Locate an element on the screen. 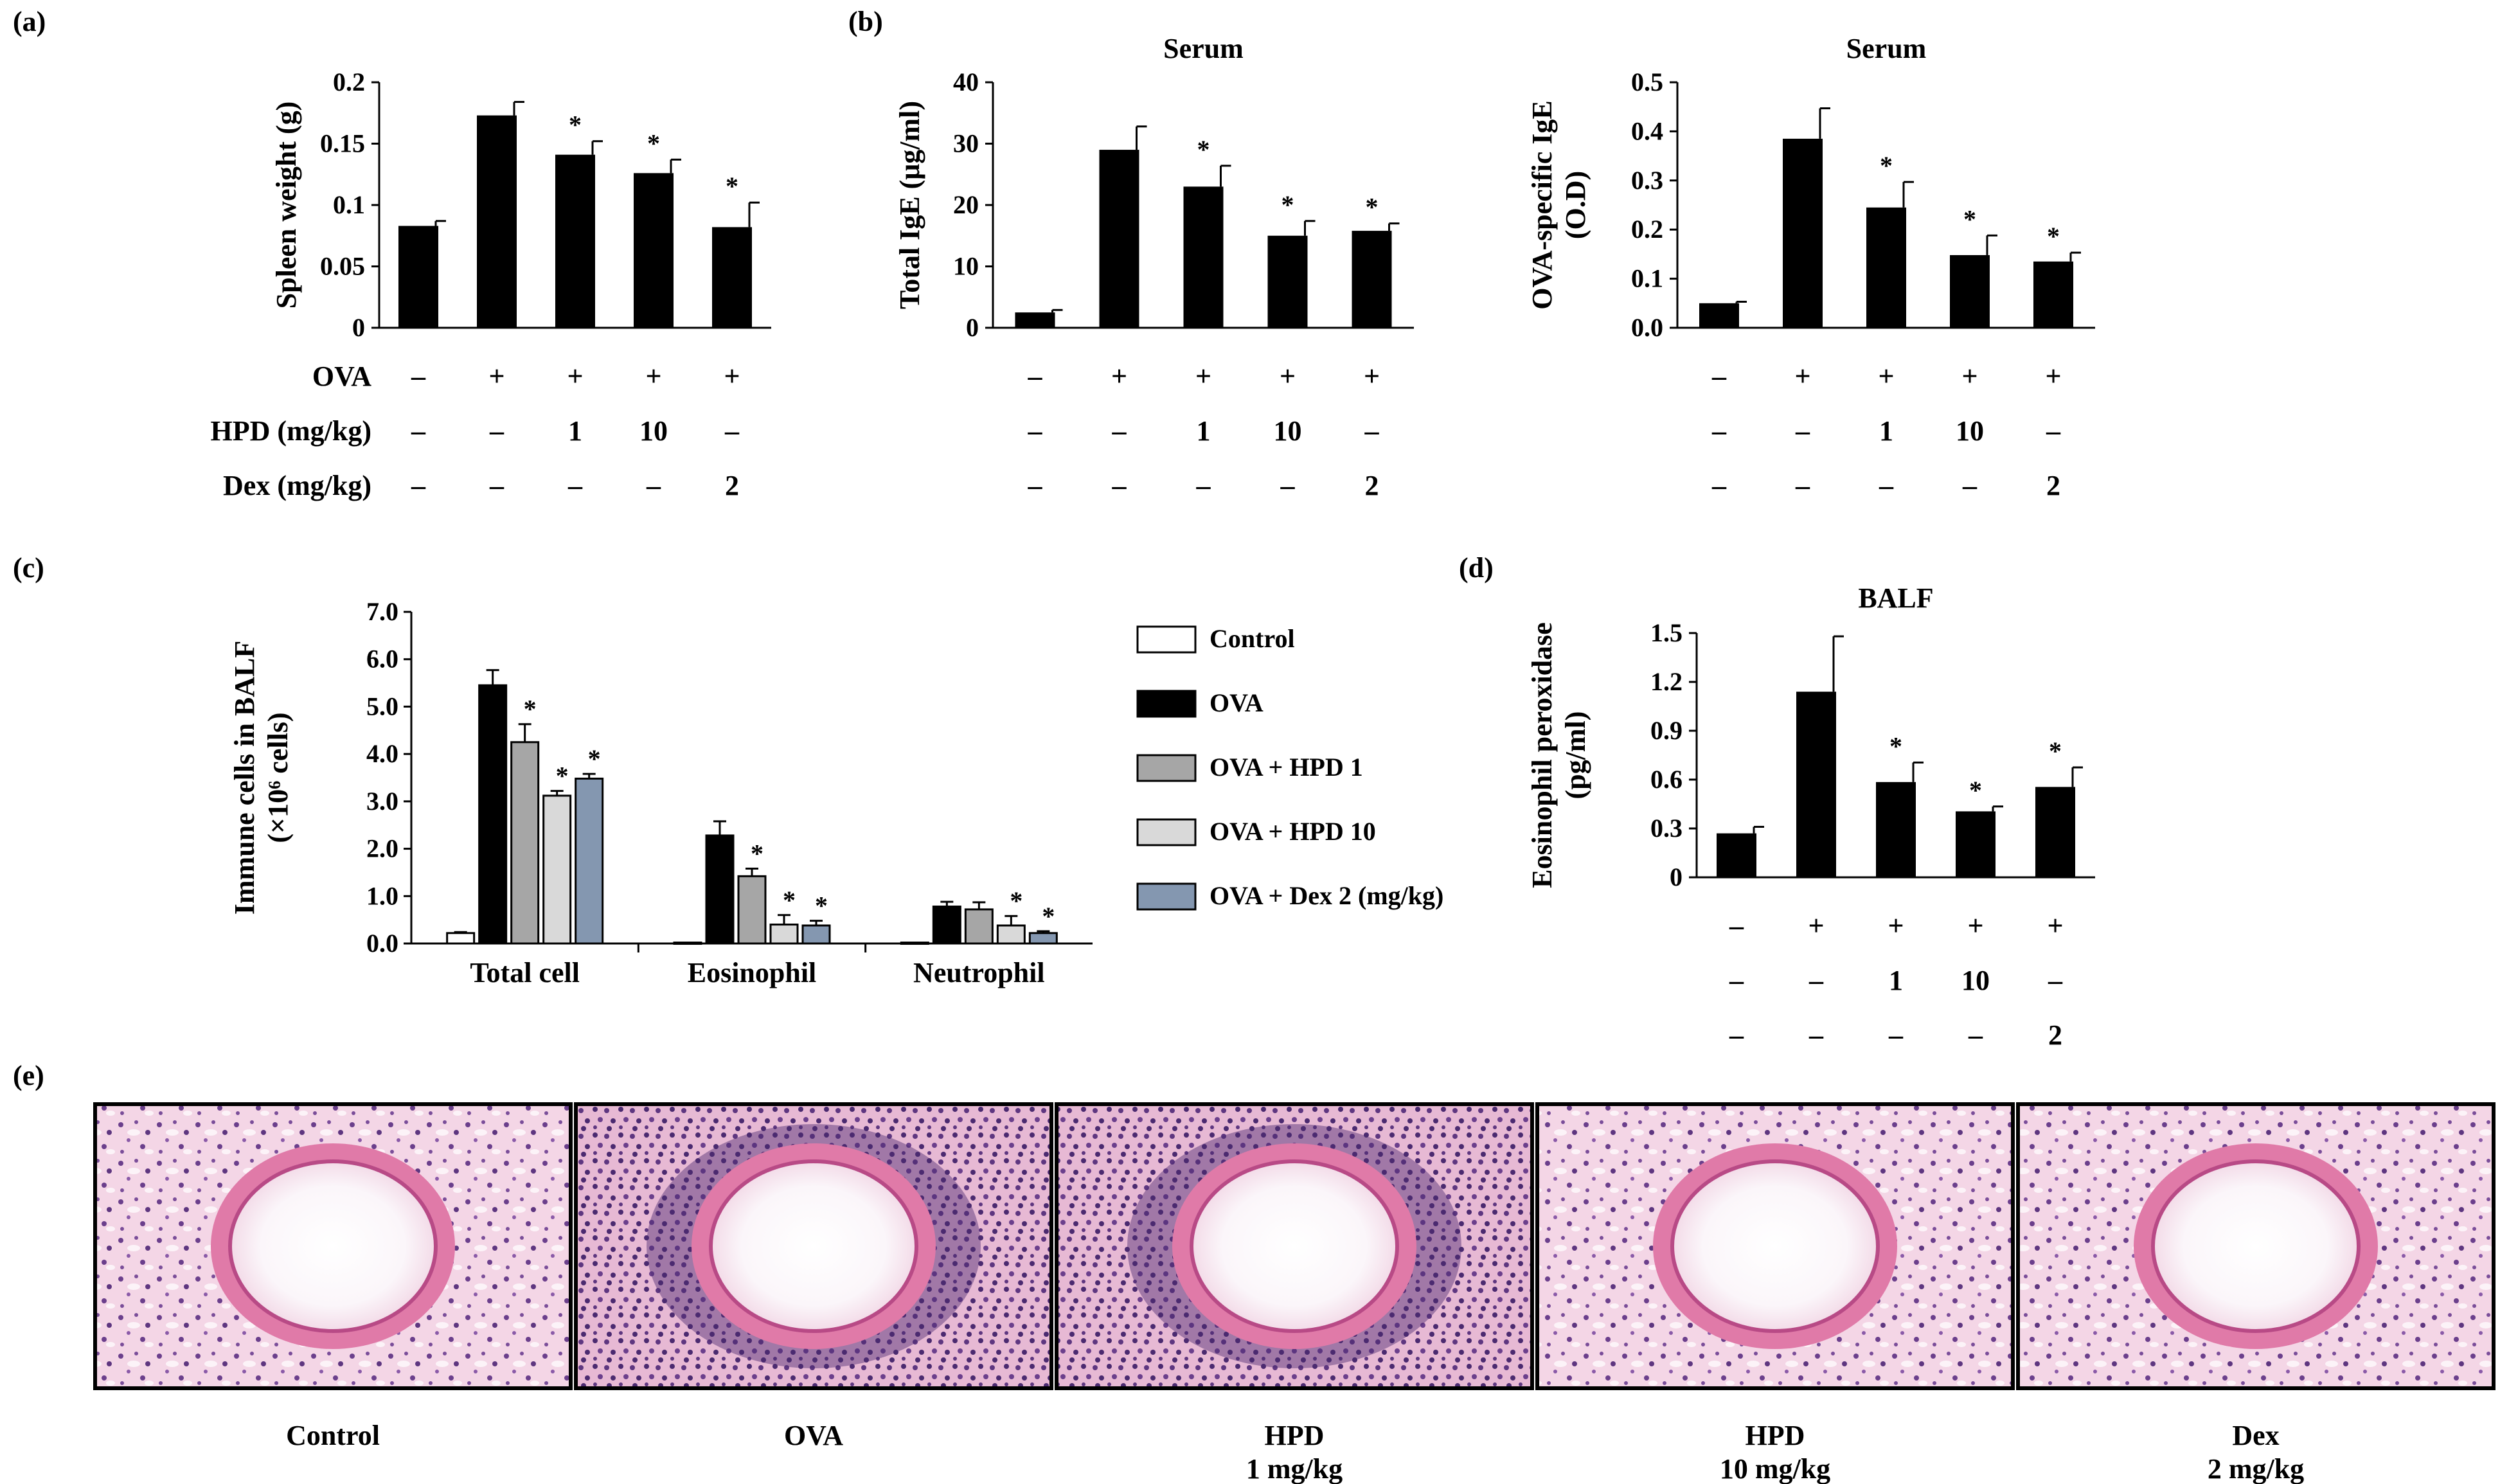 Image resolution: width=2500 pixels, height=1484 pixels. histology-caption: 2 mg/kg is located at coordinates (2256, 1468).